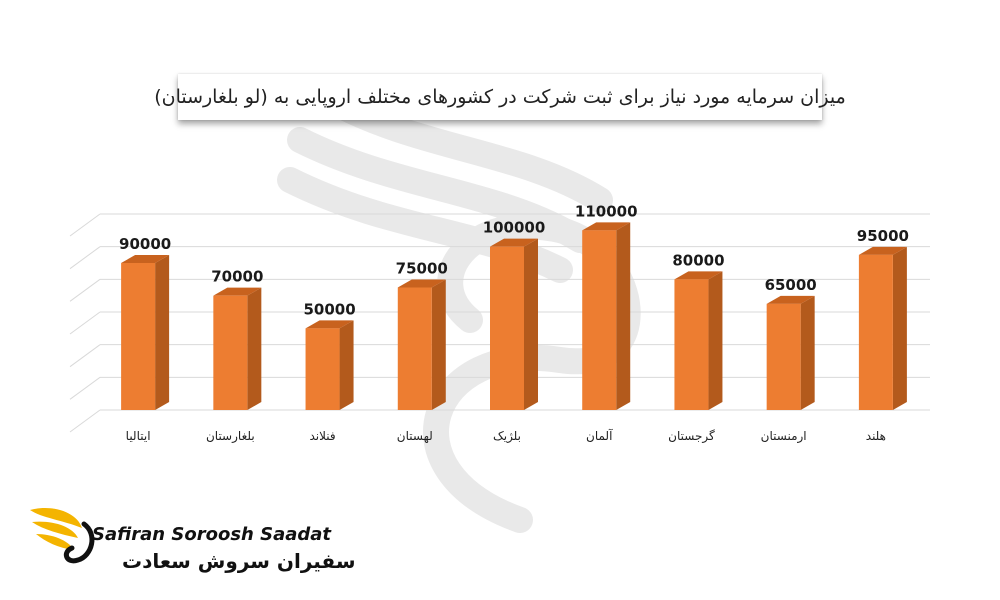 This screenshot has height=600, width=1000. I want to click on swan-wing-icon, so click(62, 536).